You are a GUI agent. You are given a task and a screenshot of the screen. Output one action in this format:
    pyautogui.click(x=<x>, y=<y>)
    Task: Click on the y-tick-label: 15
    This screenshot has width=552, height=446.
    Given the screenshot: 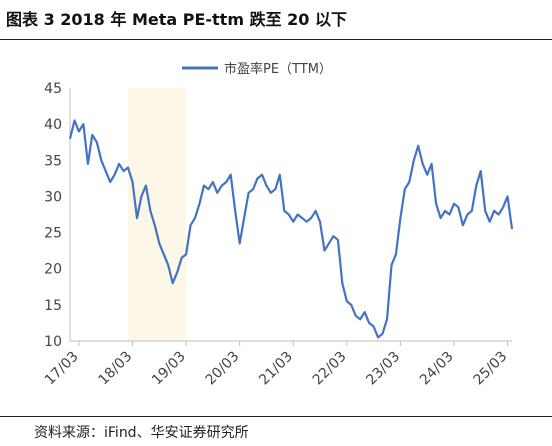 What is the action you would take?
    pyautogui.click(x=53, y=306)
    